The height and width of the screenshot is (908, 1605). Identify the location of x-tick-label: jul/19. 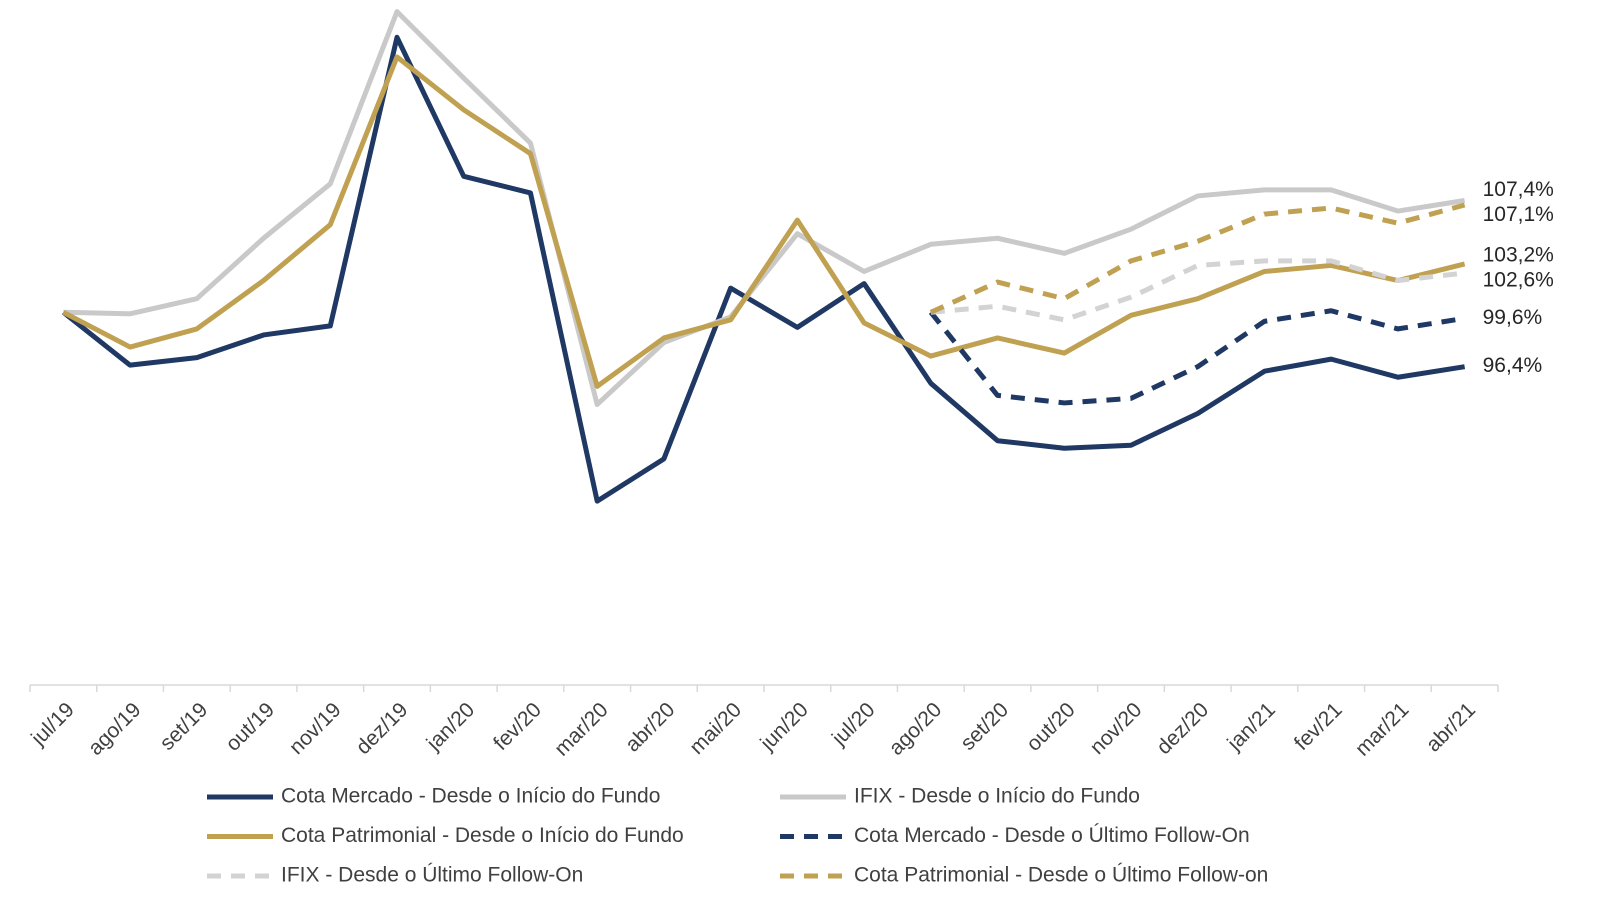
(52, 724).